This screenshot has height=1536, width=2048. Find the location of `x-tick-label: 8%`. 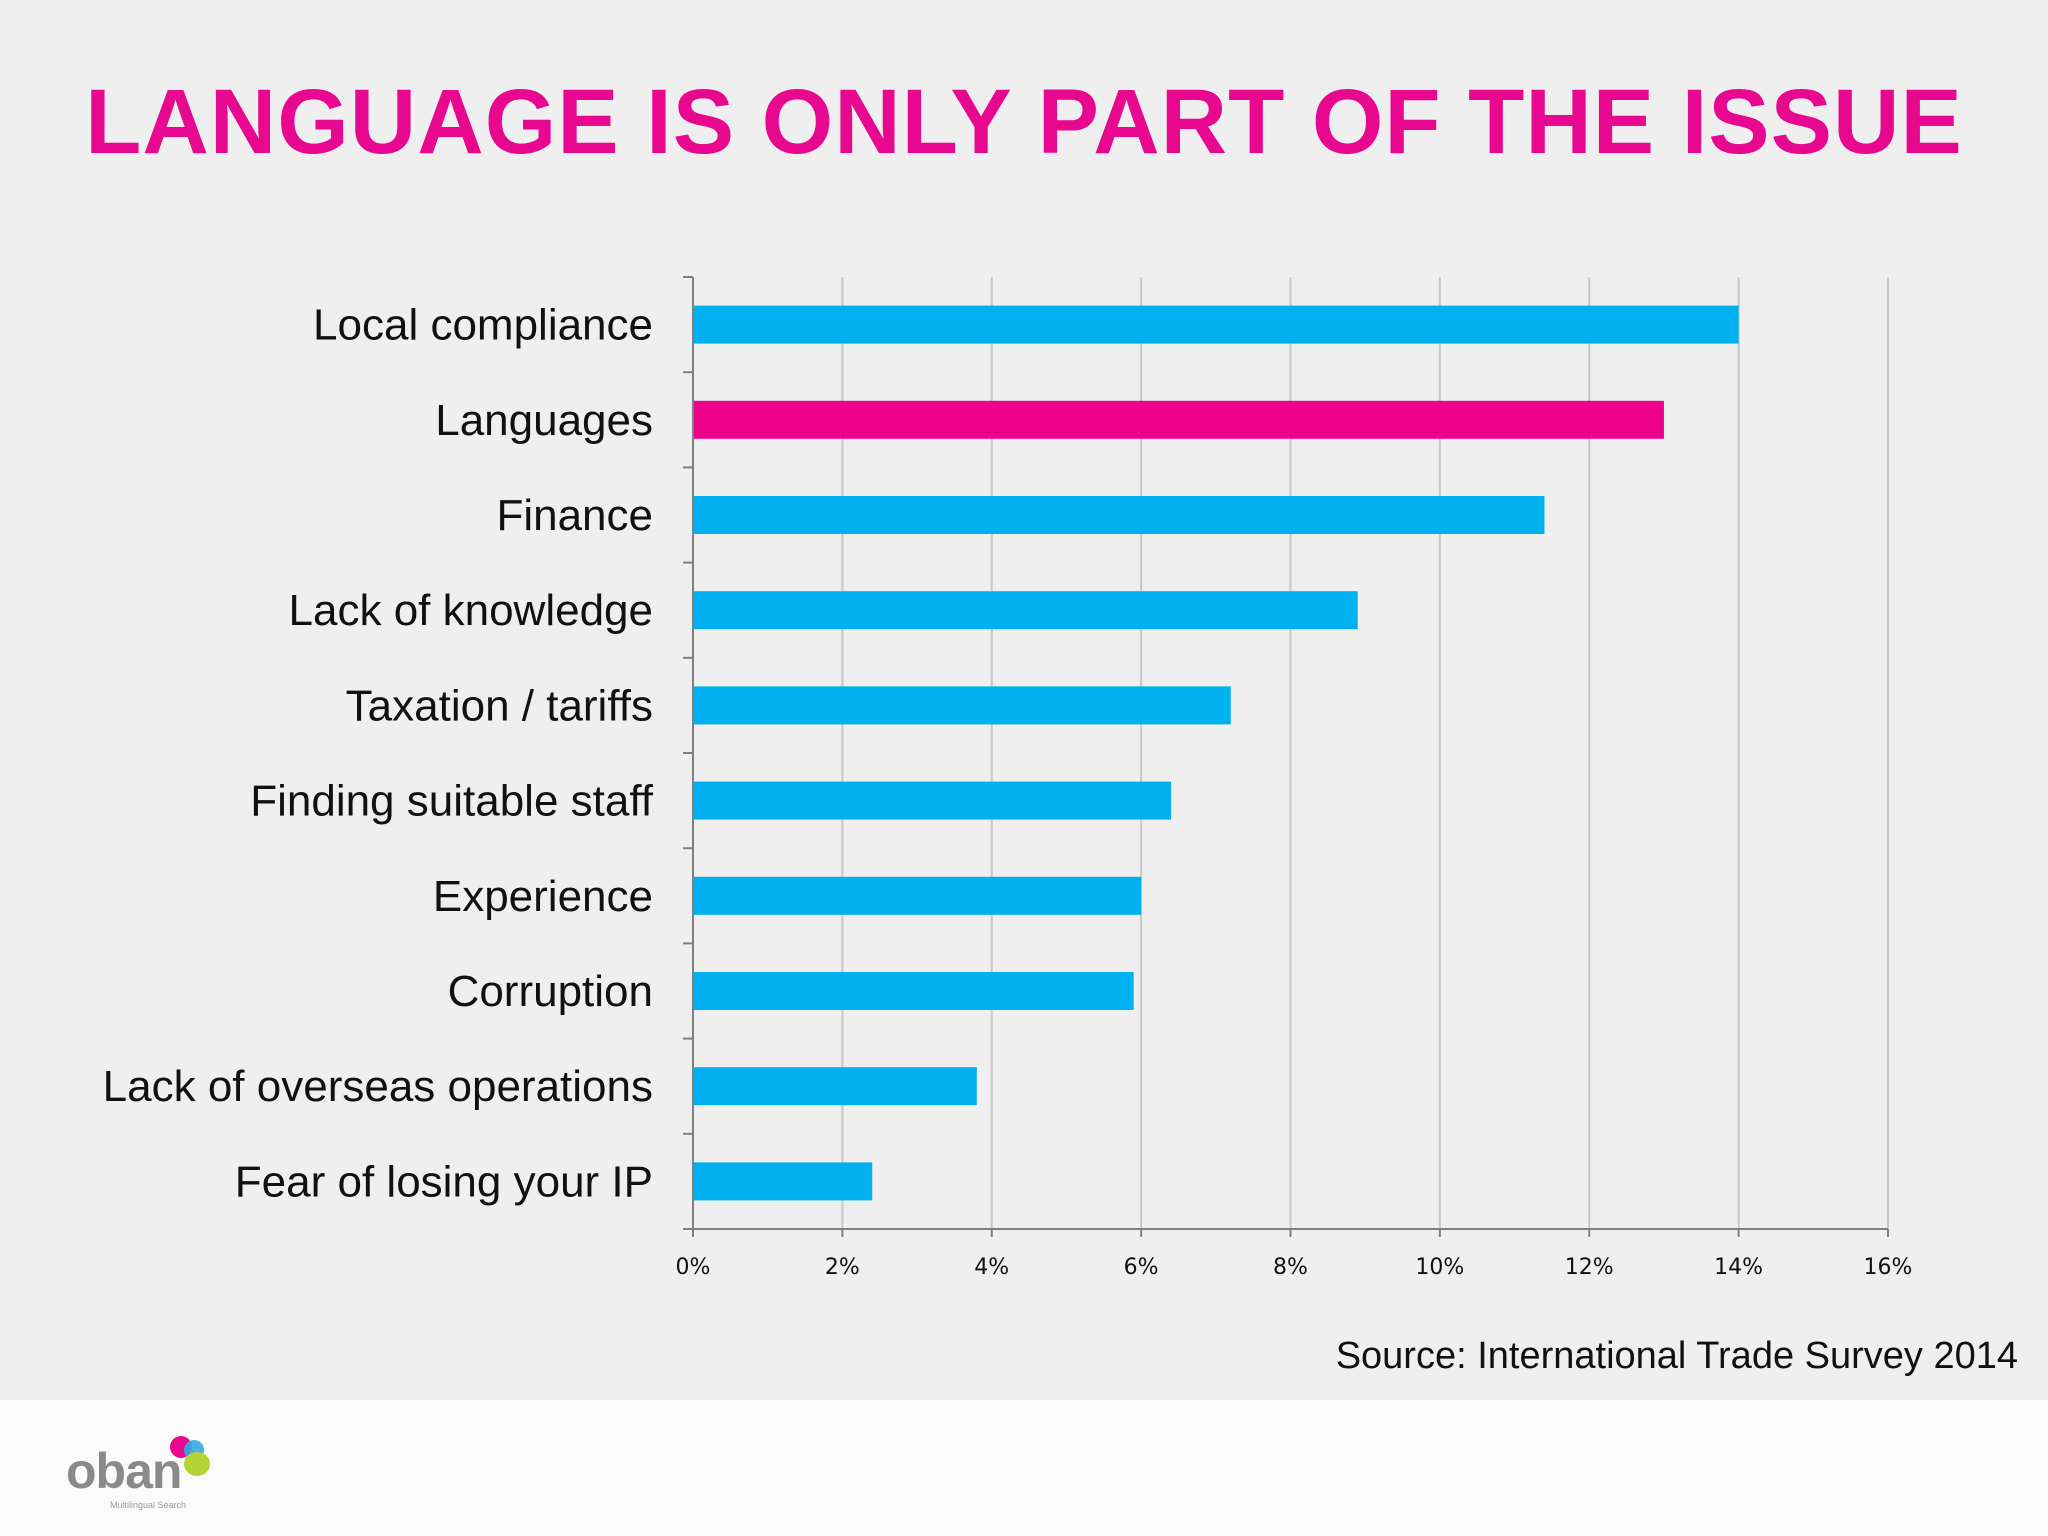

x-tick-label: 8% is located at coordinates (1290, 1267).